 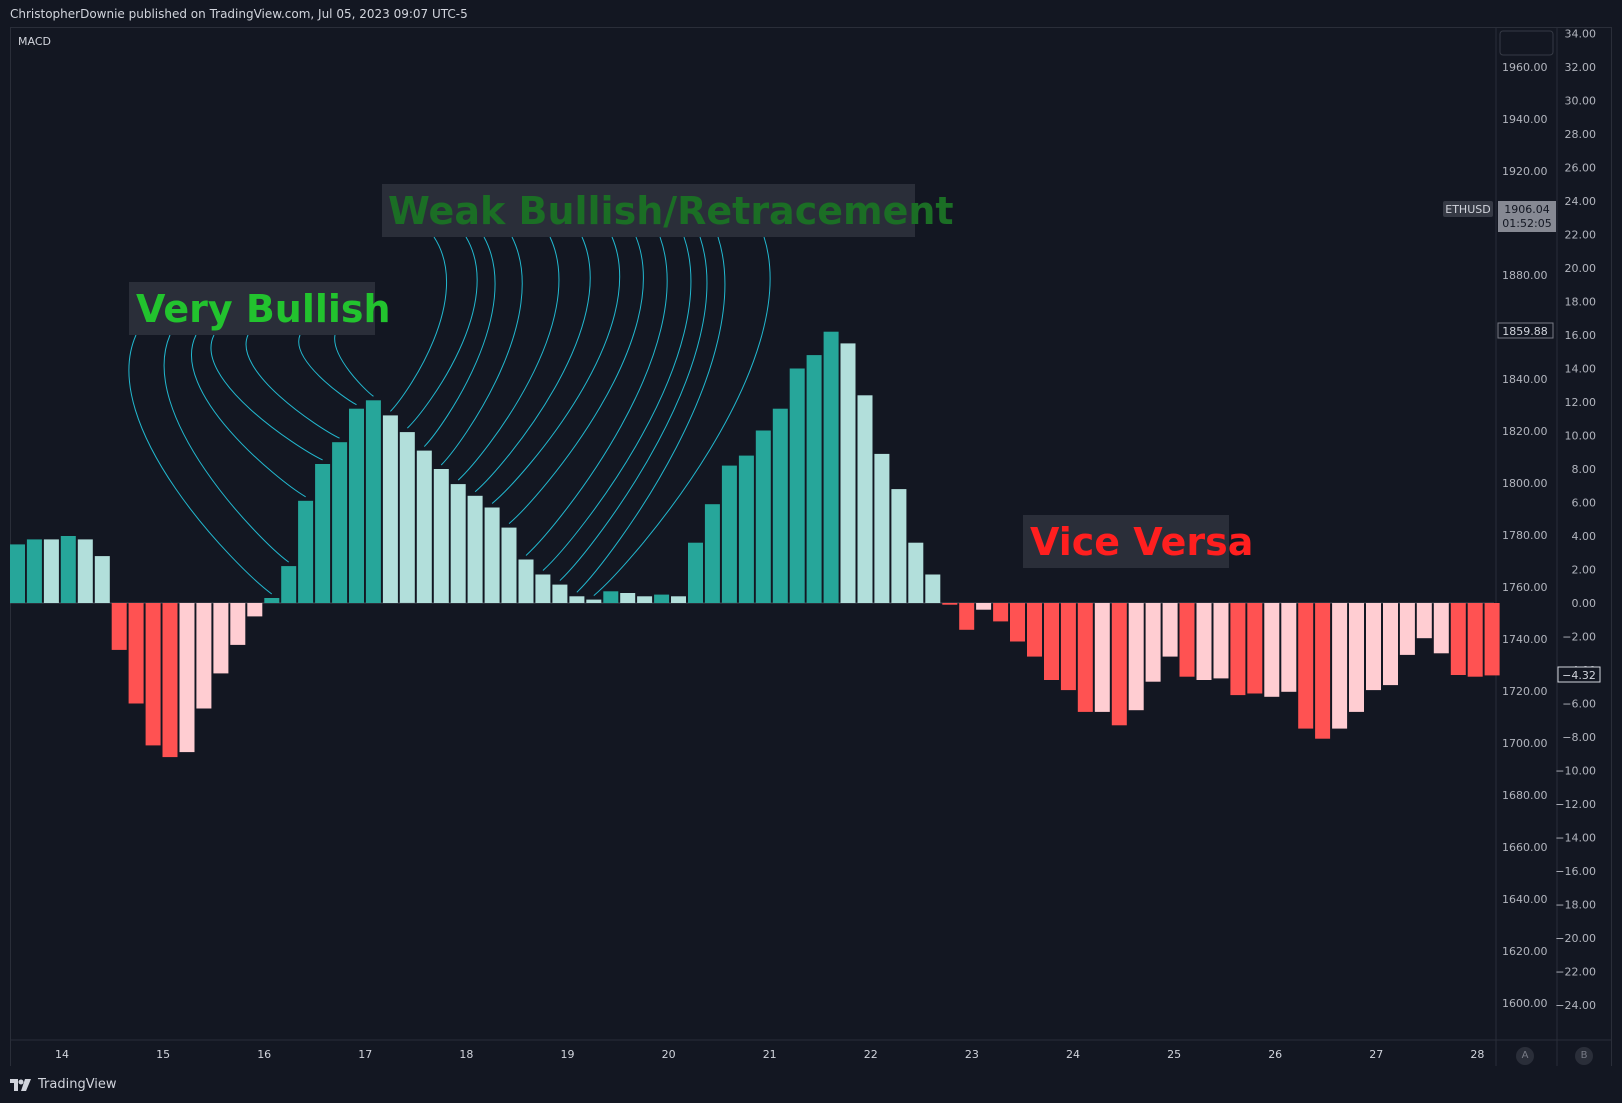 What do you see at coordinates (34, 41) in the screenshot?
I see `indicator-label: MACD` at bounding box center [34, 41].